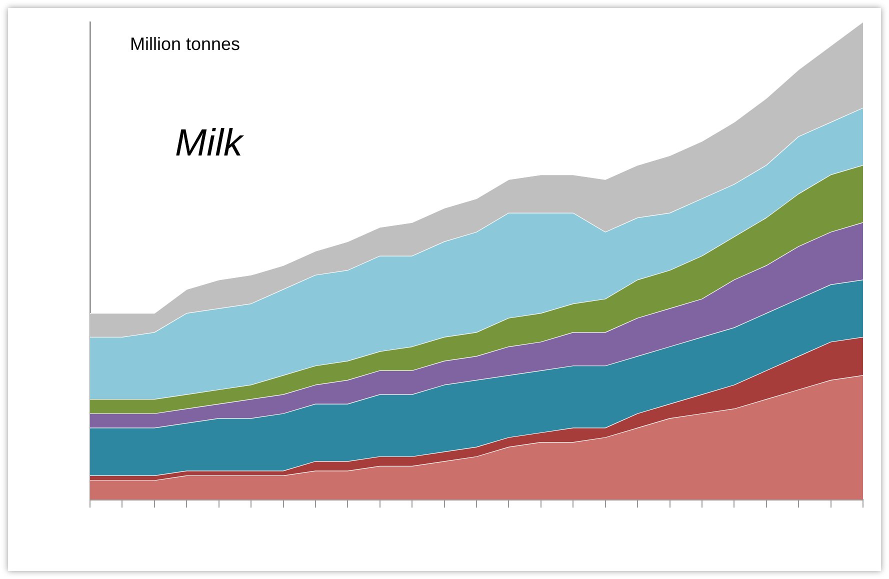 The image size is (889, 579). Describe the element at coordinates (185, 44) in the screenshot. I see `annotation: Million tonnes` at that location.